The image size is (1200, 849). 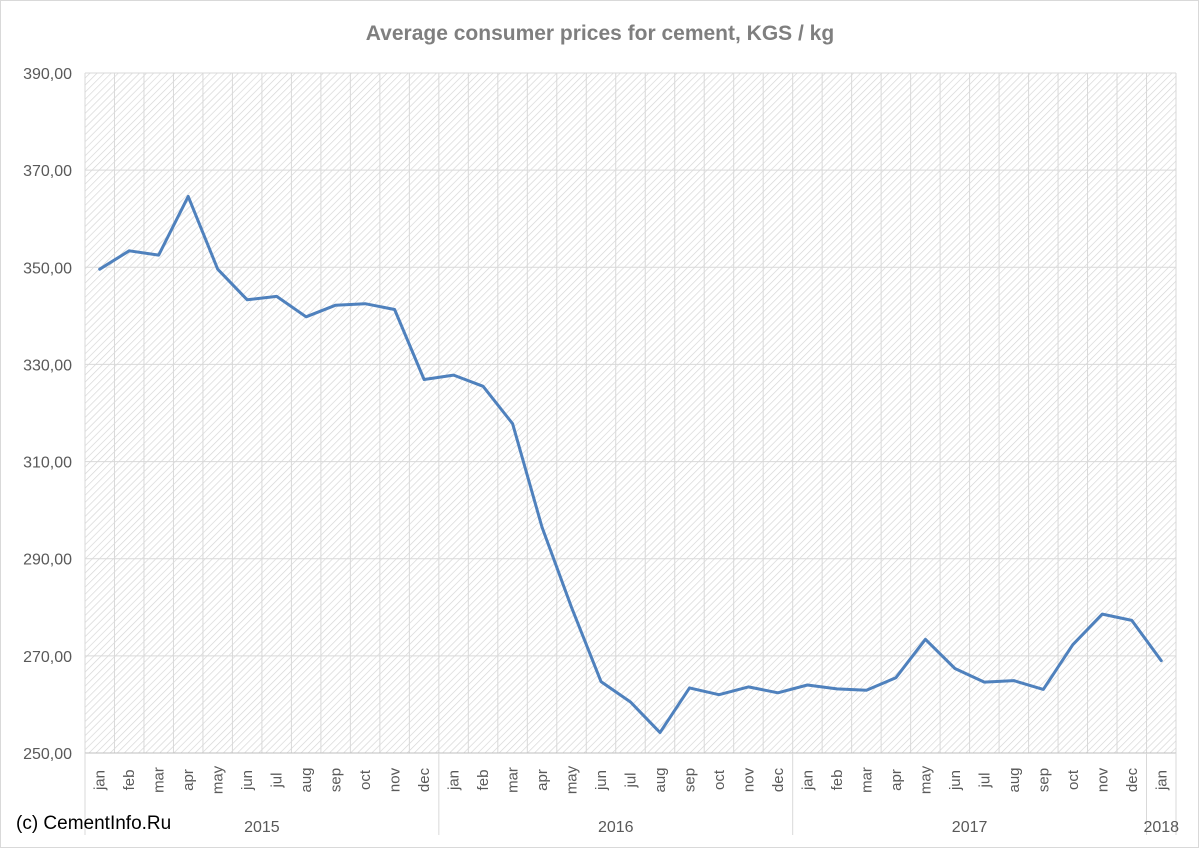 What do you see at coordinates (94, 823) in the screenshot?
I see `copyright-text: (c) CementInfo.Ru` at bounding box center [94, 823].